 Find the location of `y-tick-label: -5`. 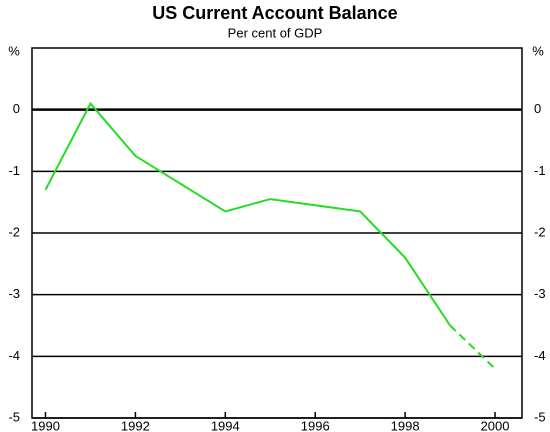

y-tick-label: -5 is located at coordinates (14, 416).